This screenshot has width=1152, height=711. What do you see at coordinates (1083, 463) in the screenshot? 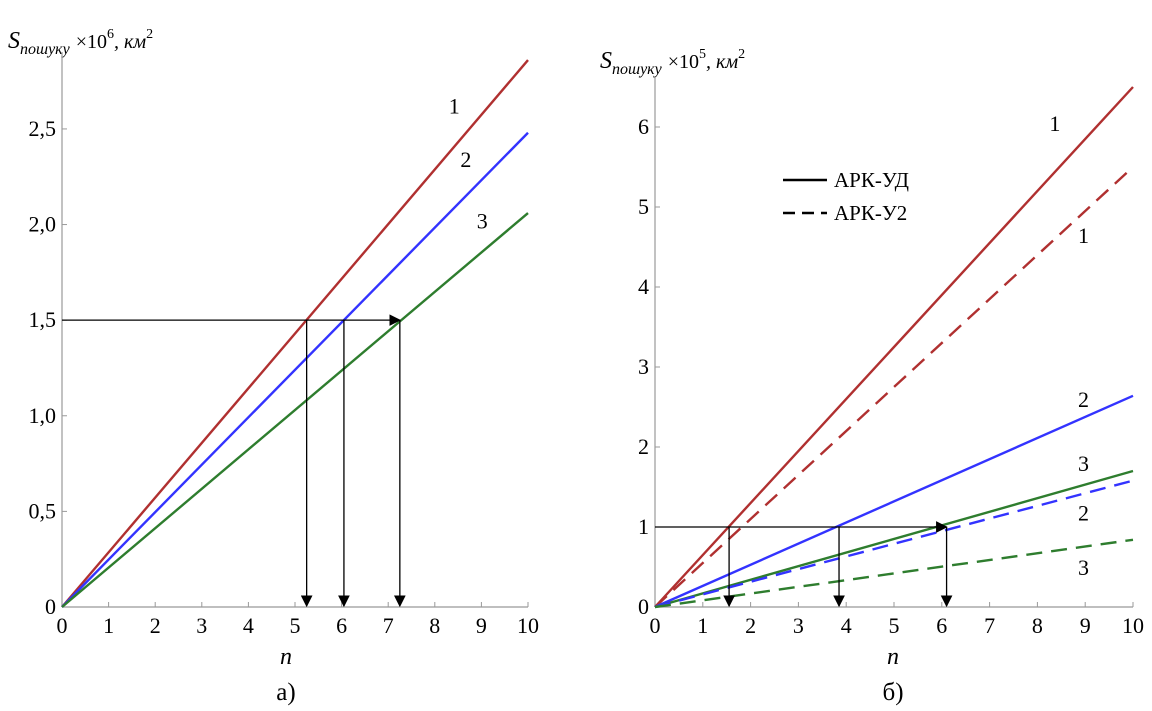
I see `series-label-b-3: 3` at bounding box center [1083, 463].